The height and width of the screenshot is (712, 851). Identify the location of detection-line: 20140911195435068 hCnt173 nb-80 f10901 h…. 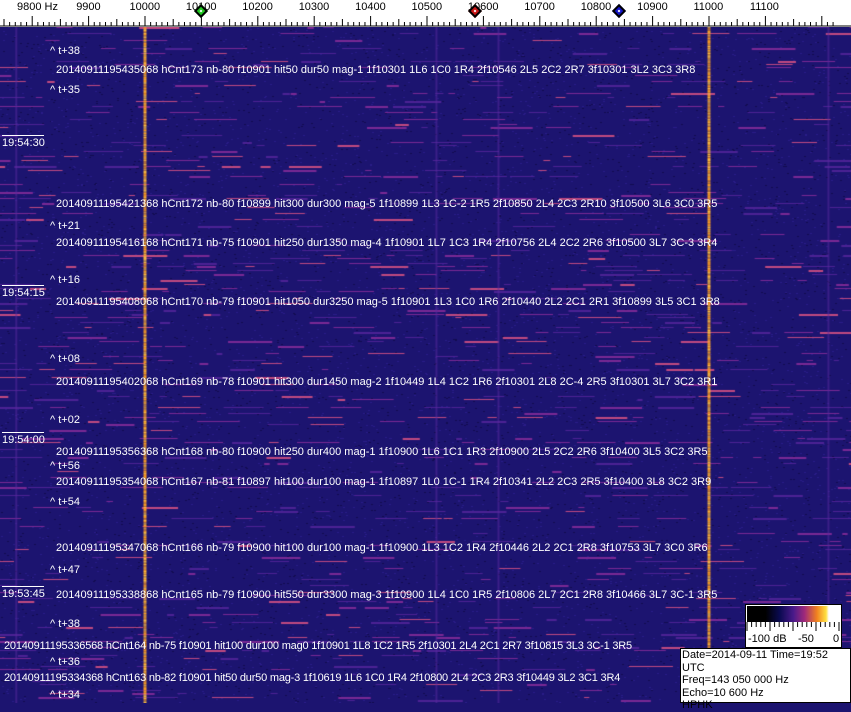
(376, 70).